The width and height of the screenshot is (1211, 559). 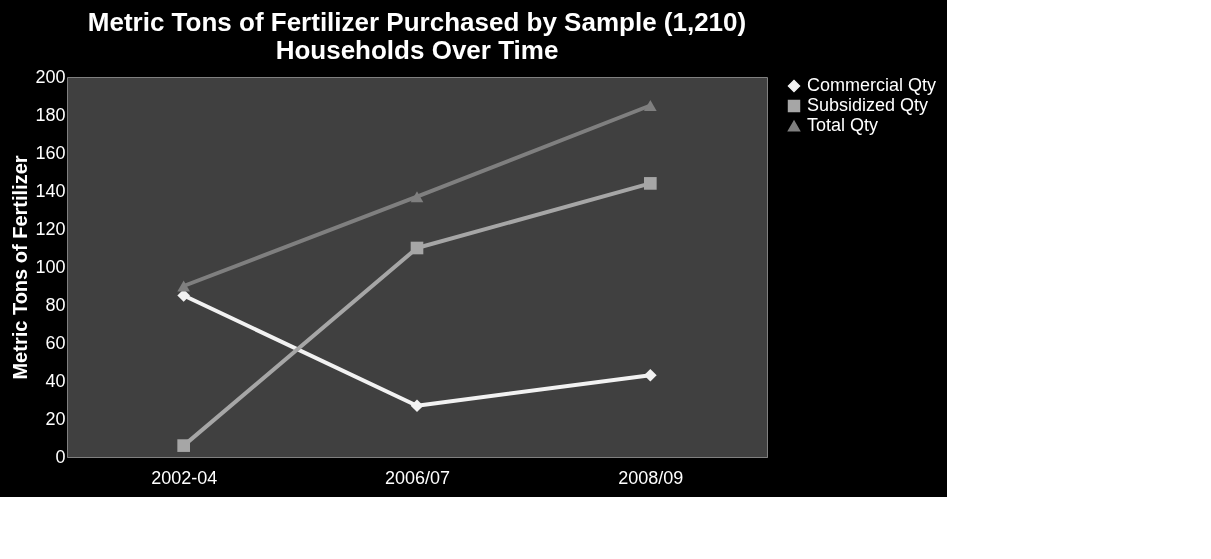 What do you see at coordinates (868, 105) in the screenshot?
I see `legend-label: Subsidized Qty` at bounding box center [868, 105].